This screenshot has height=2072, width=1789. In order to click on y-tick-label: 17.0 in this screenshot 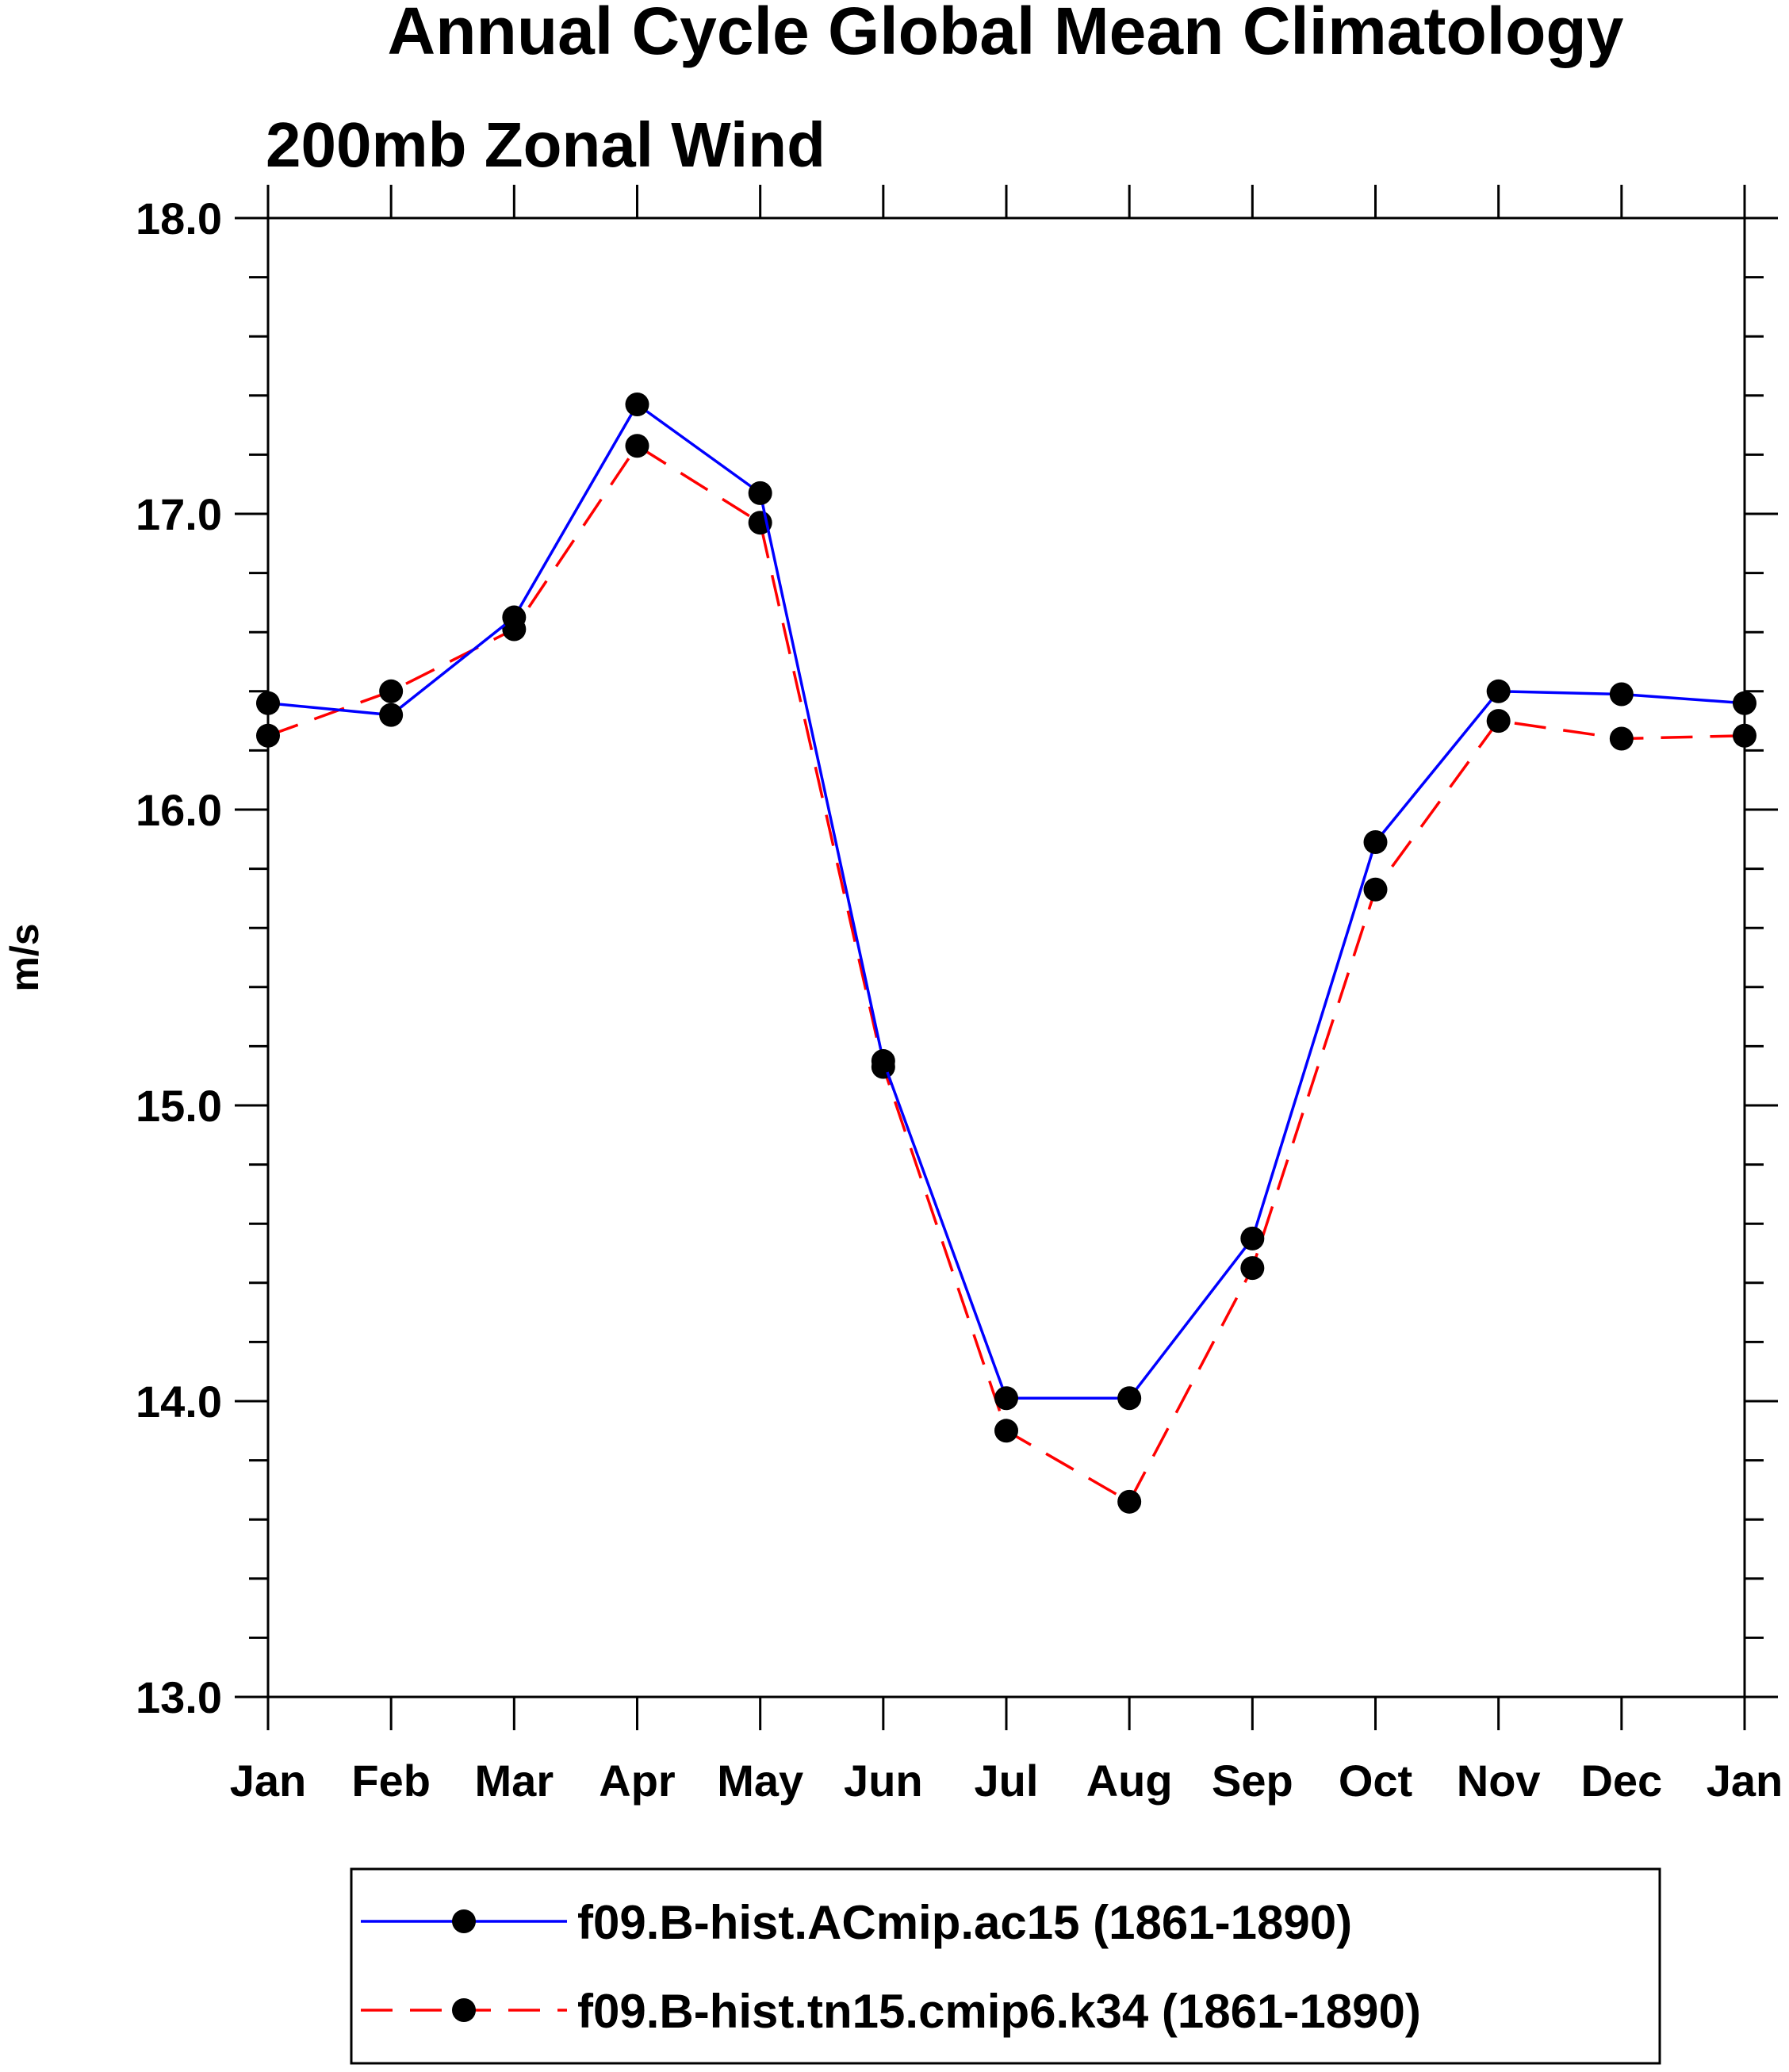, I will do `click(179, 514)`.